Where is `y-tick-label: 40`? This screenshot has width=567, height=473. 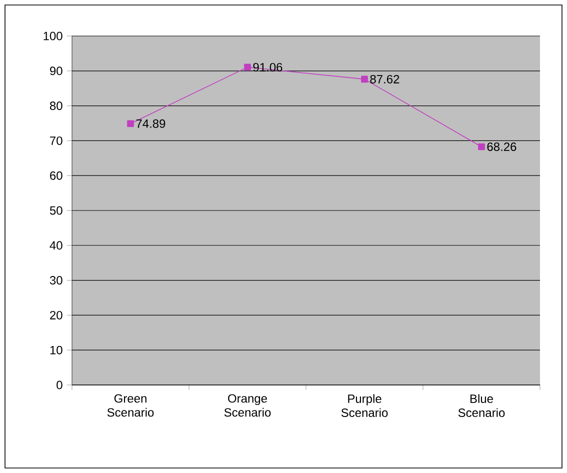 y-tick-label: 40 is located at coordinates (56, 245).